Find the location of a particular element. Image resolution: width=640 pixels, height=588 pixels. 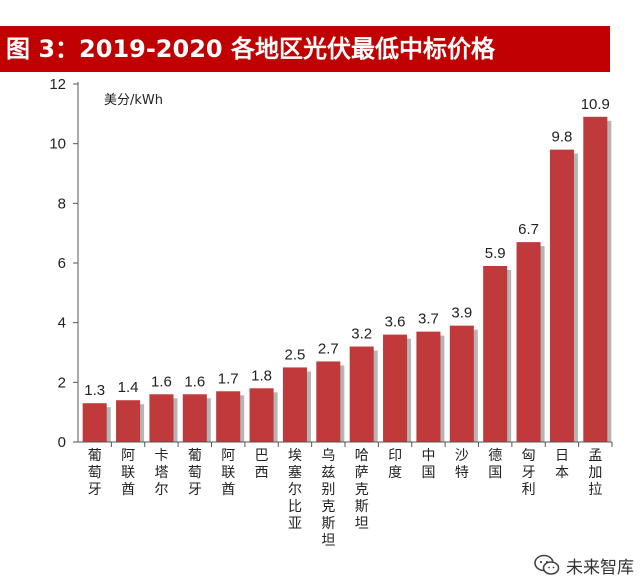

value-label: 1.3 is located at coordinates (94, 390).